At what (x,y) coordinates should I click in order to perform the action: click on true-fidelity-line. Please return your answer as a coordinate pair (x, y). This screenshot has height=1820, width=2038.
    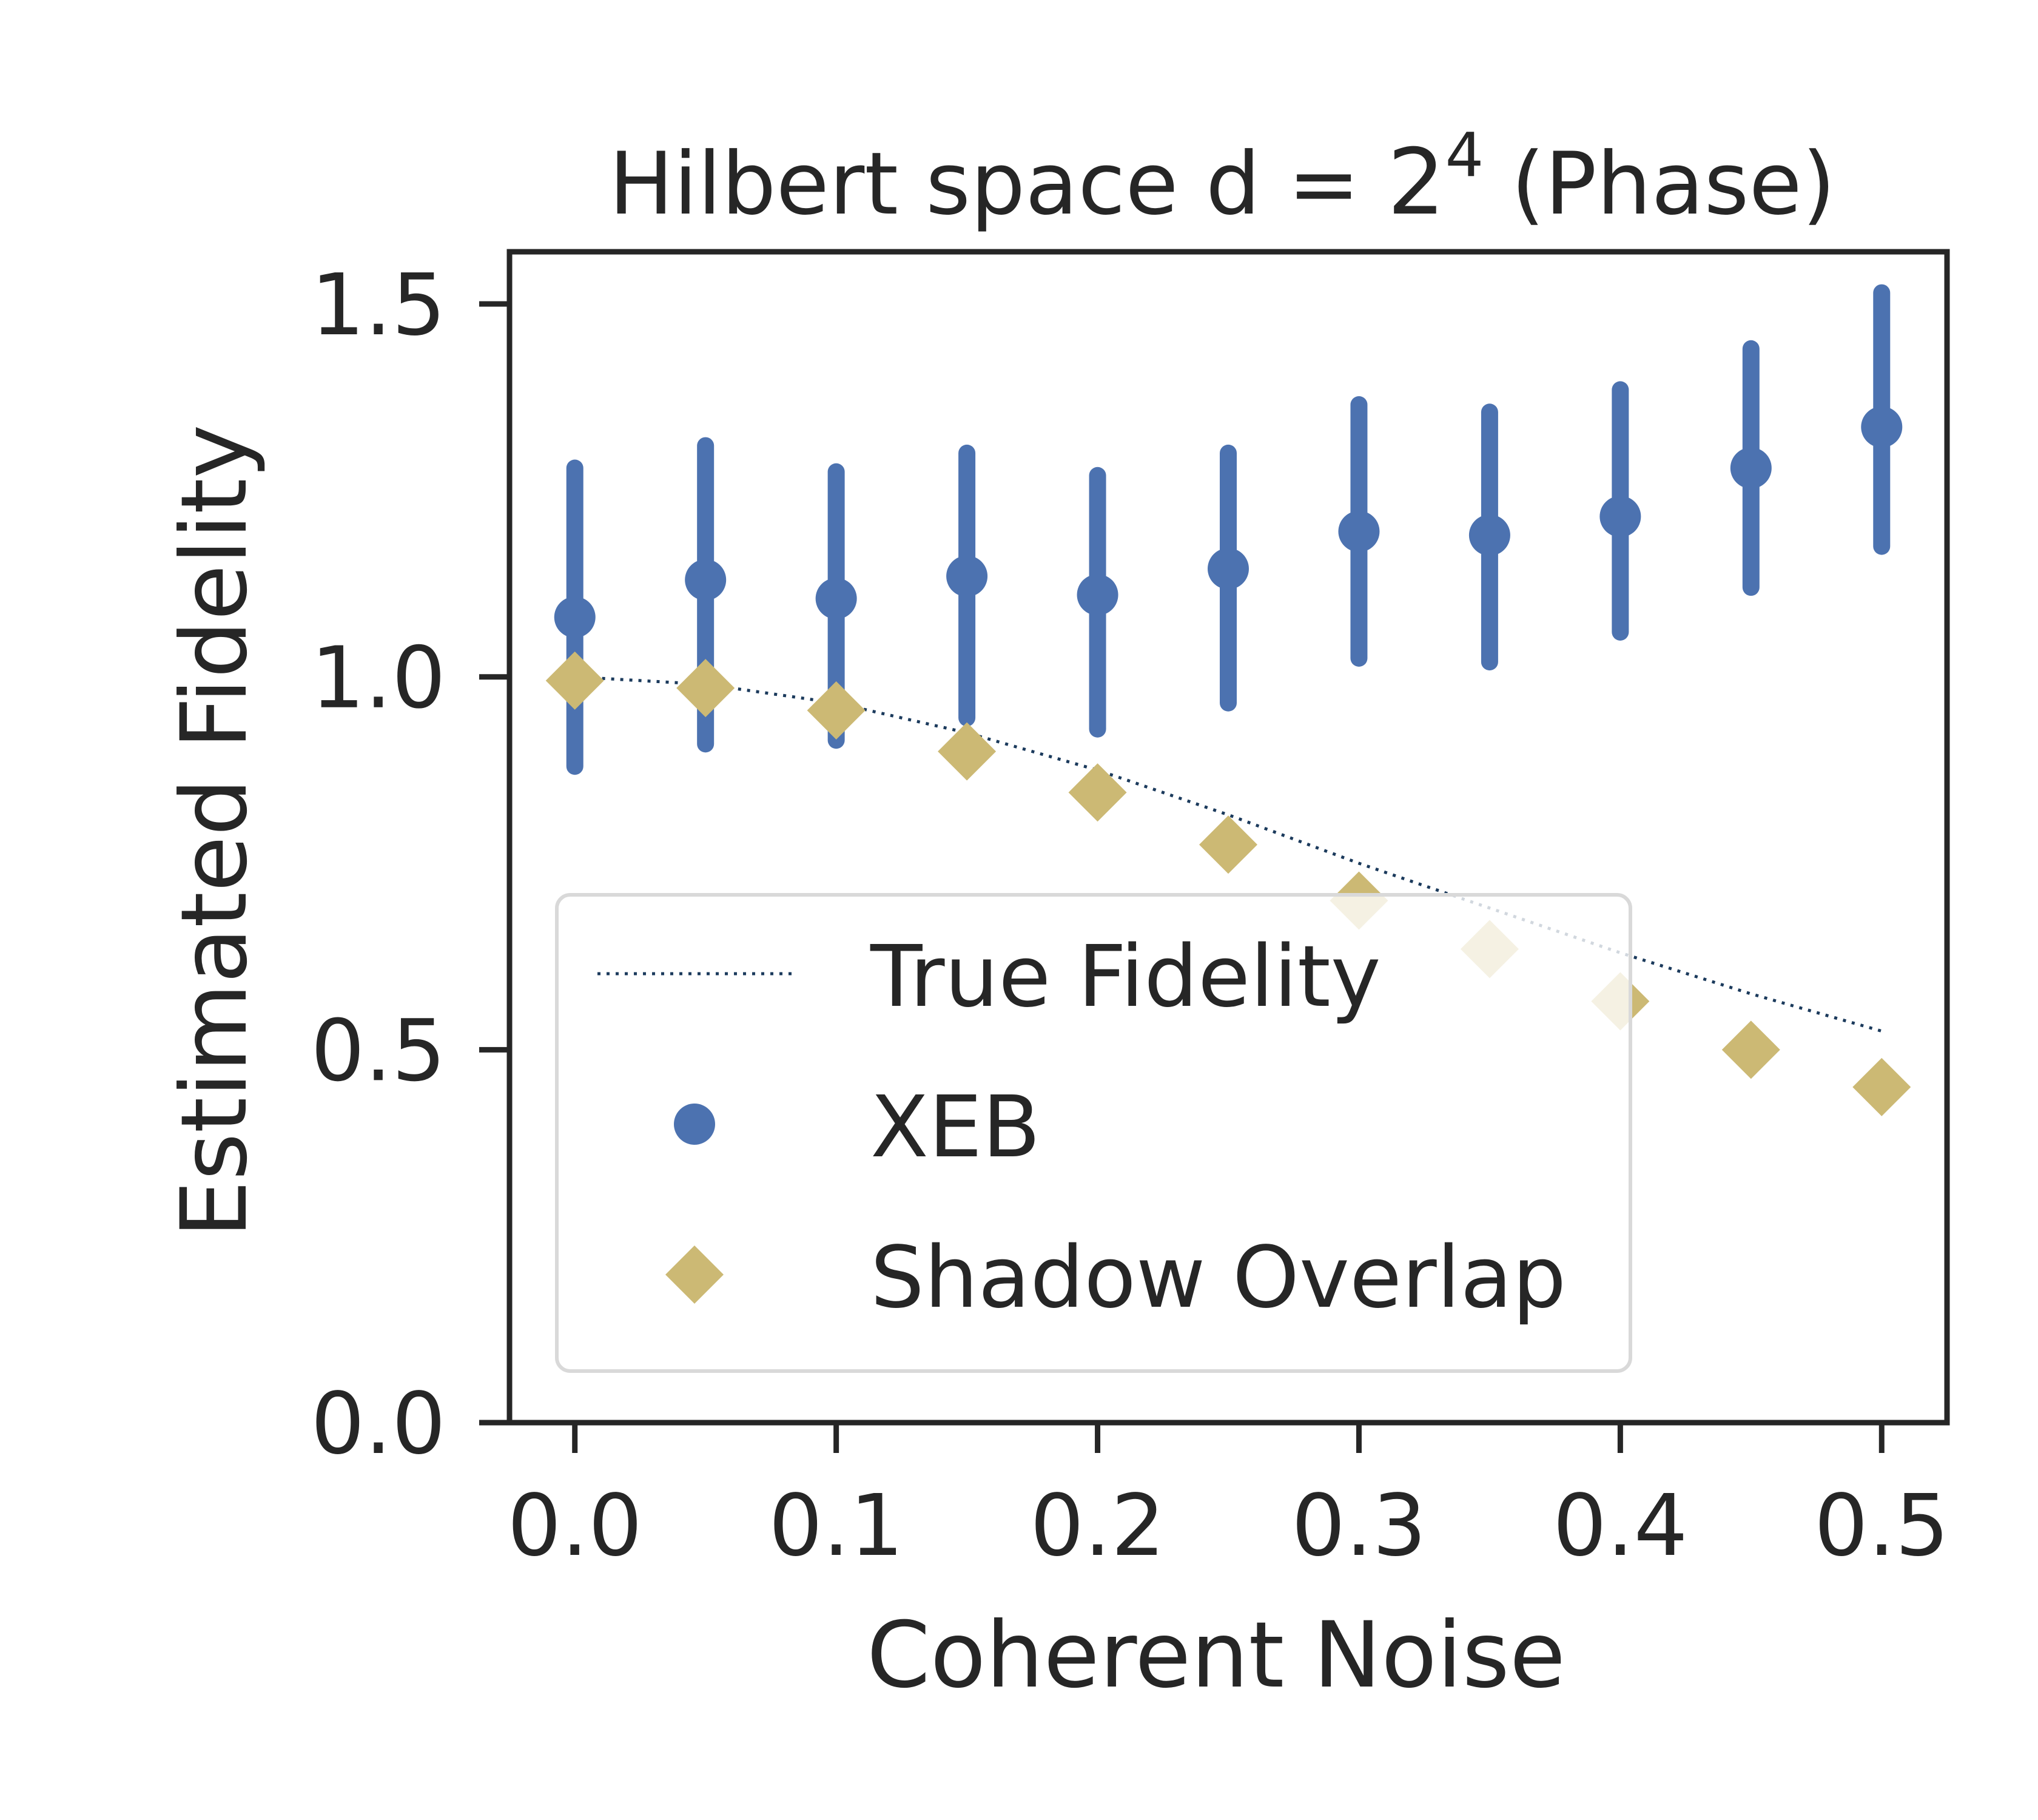
    Looking at the image, I should click on (1228, 854).